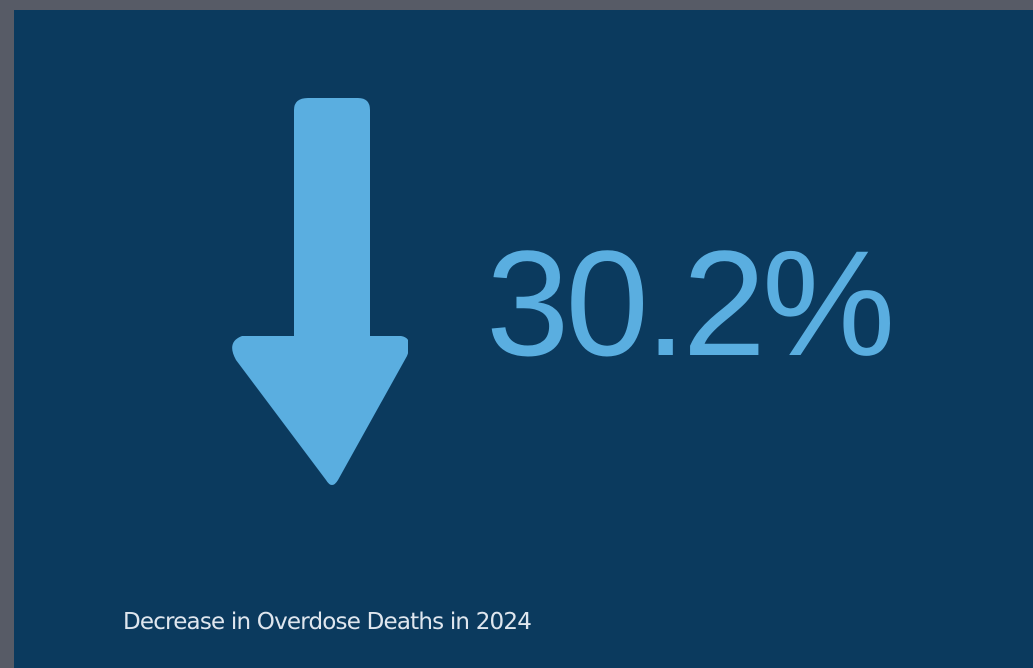 This screenshot has height=668, width=1033. What do you see at coordinates (690, 303) in the screenshot?
I see `stat-value: 30.2%` at bounding box center [690, 303].